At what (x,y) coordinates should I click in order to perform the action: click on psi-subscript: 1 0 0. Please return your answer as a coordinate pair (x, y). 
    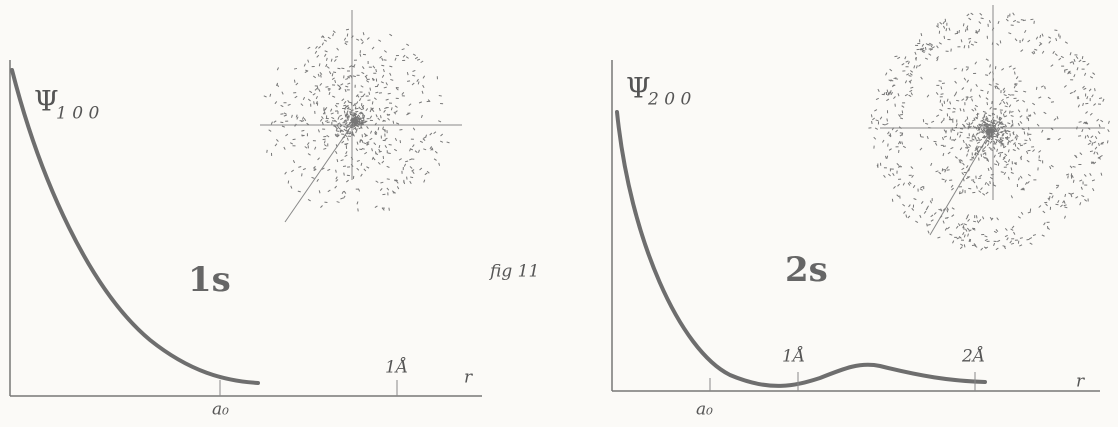
    Looking at the image, I should click on (77, 114).